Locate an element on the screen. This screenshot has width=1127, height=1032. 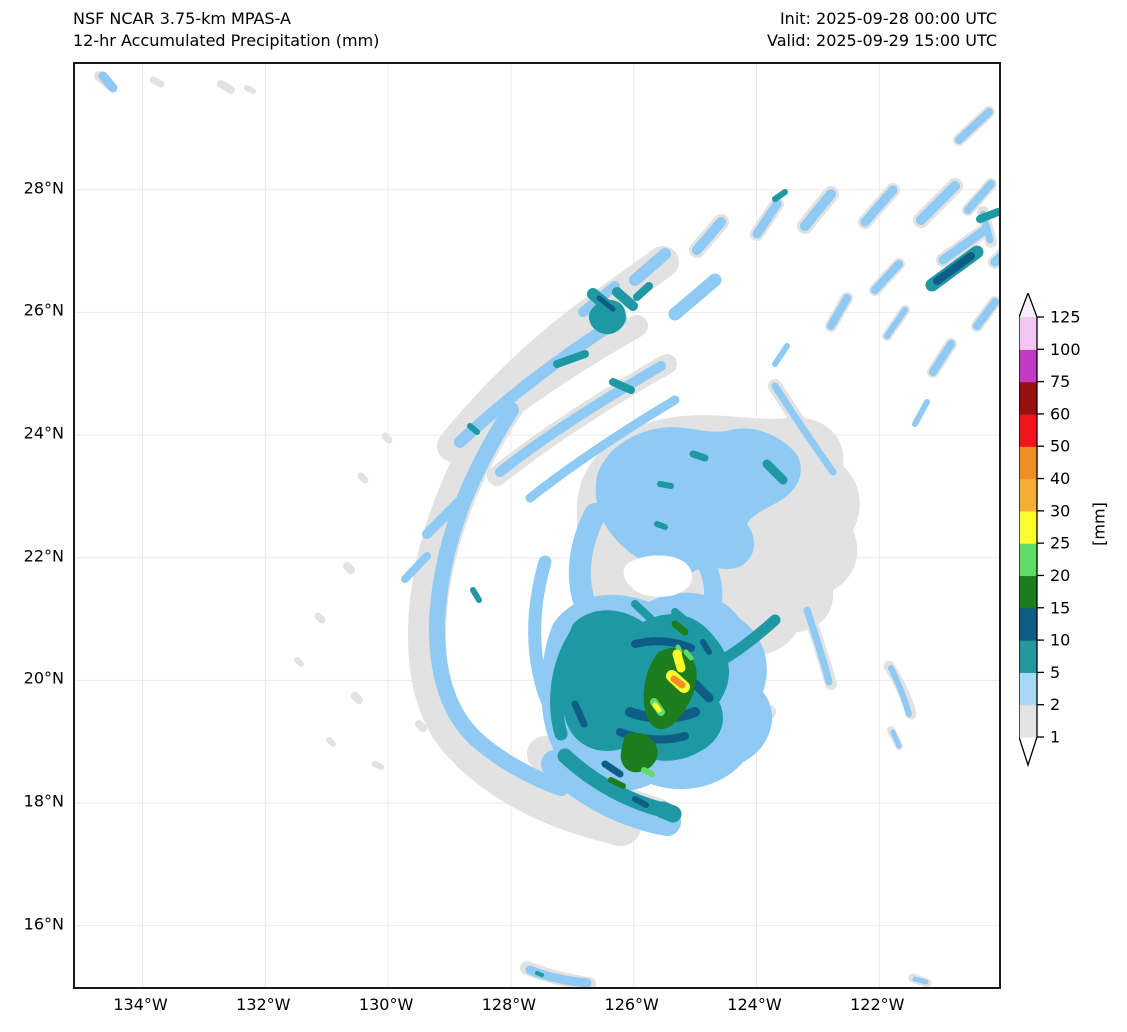
colorbar-tick-label: 30 is located at coordinates (1060, 510).